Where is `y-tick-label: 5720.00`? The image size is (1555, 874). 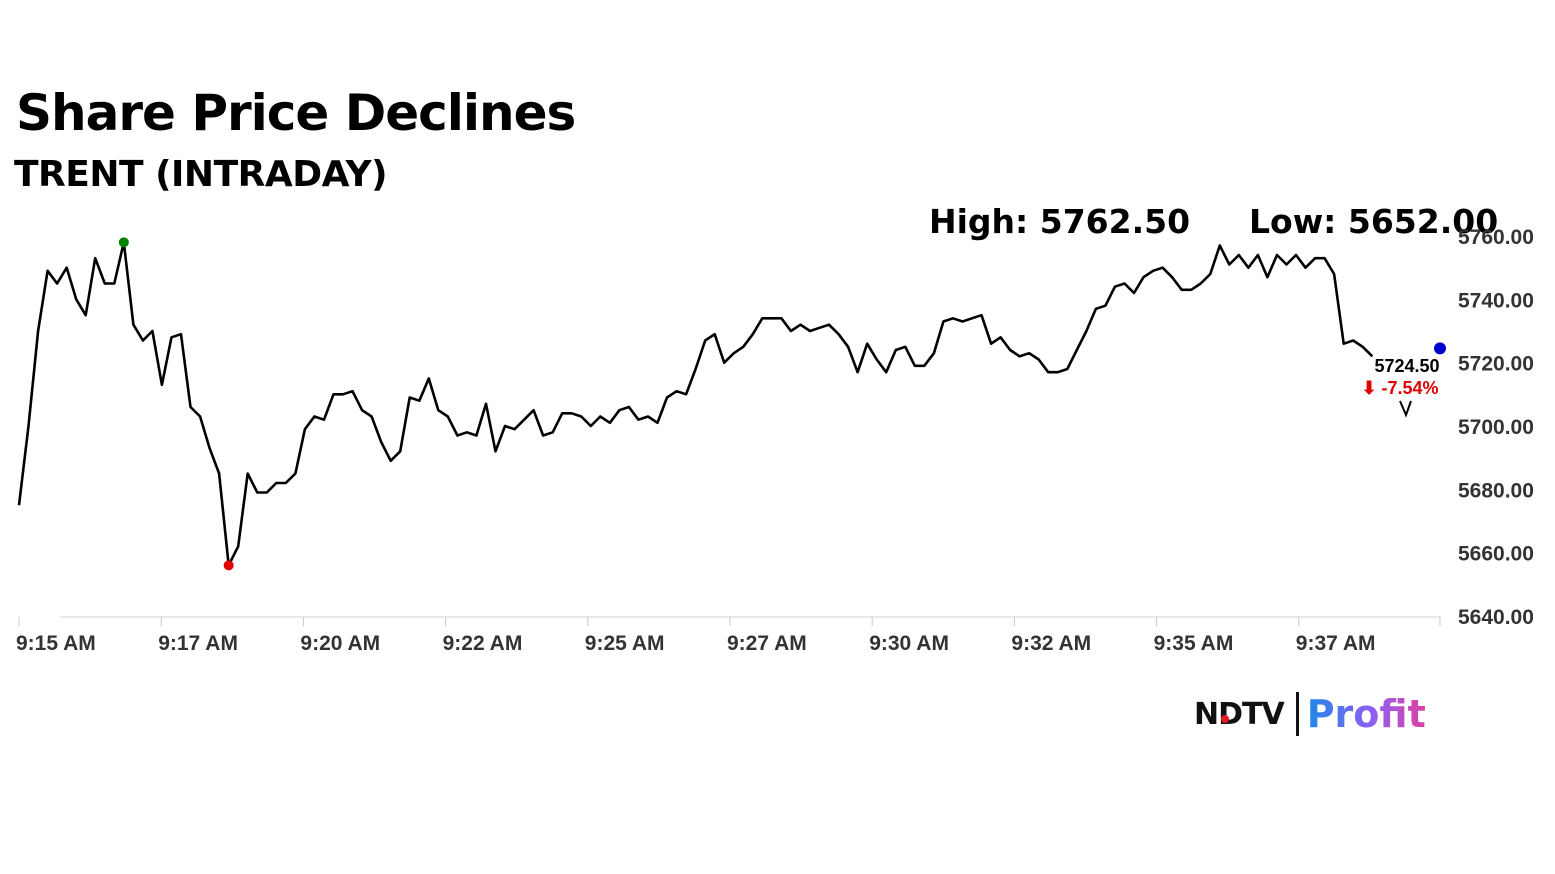 y-tick-label: 5720.00 is located at coordinates (1496, 364).